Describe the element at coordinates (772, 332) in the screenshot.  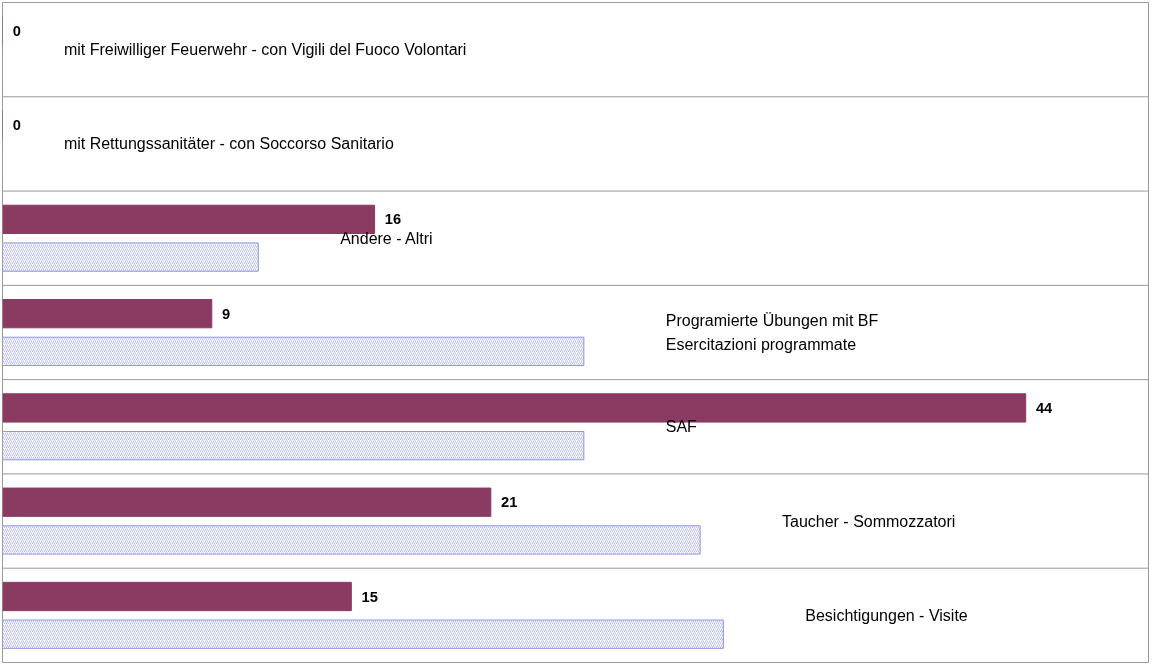
I see `y-tick-label: Programierte Übungen mit BF Esercitazioni programmate` at that location.